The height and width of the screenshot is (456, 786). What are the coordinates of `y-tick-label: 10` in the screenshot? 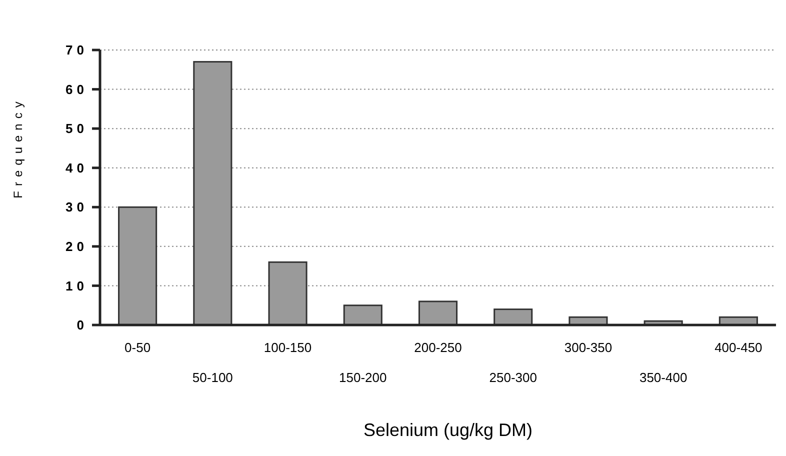 It's located at (77, 286).